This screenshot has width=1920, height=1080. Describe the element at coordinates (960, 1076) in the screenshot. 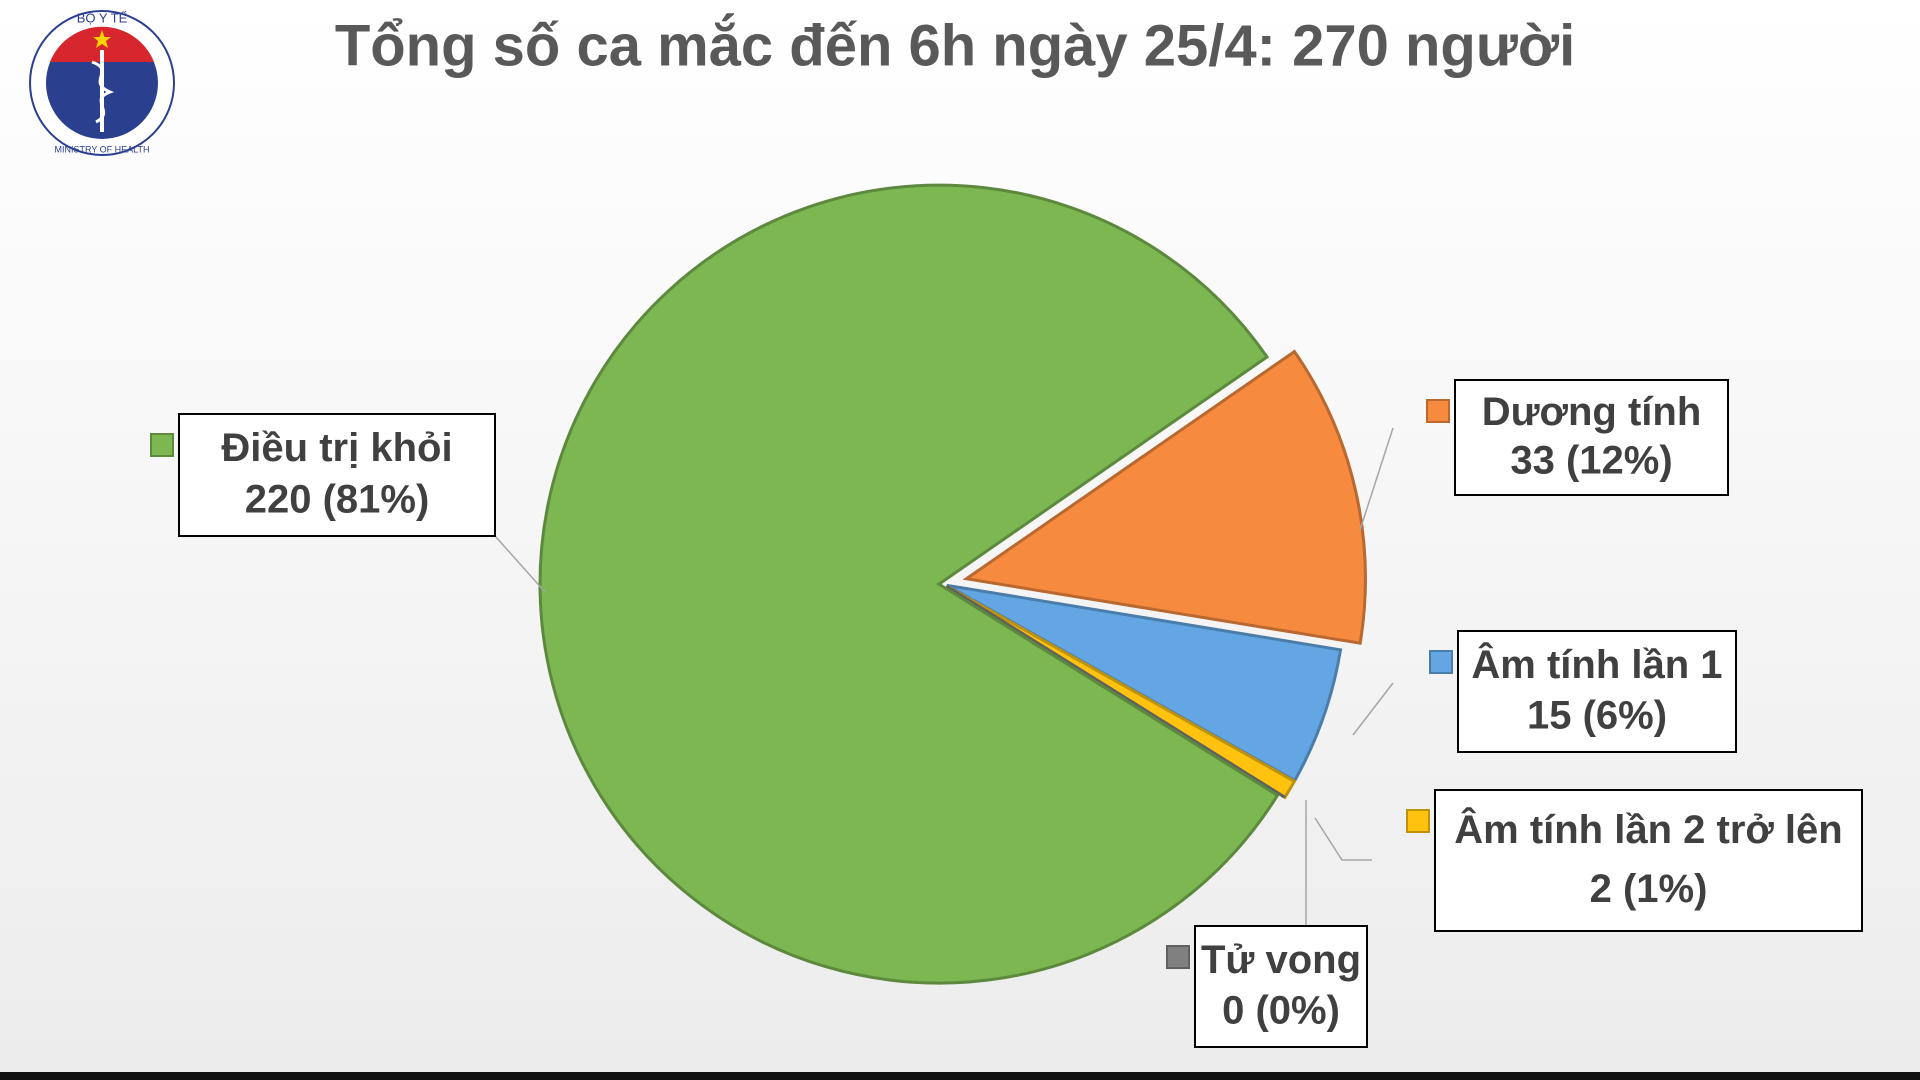

I see `bottom-bar` at that location.